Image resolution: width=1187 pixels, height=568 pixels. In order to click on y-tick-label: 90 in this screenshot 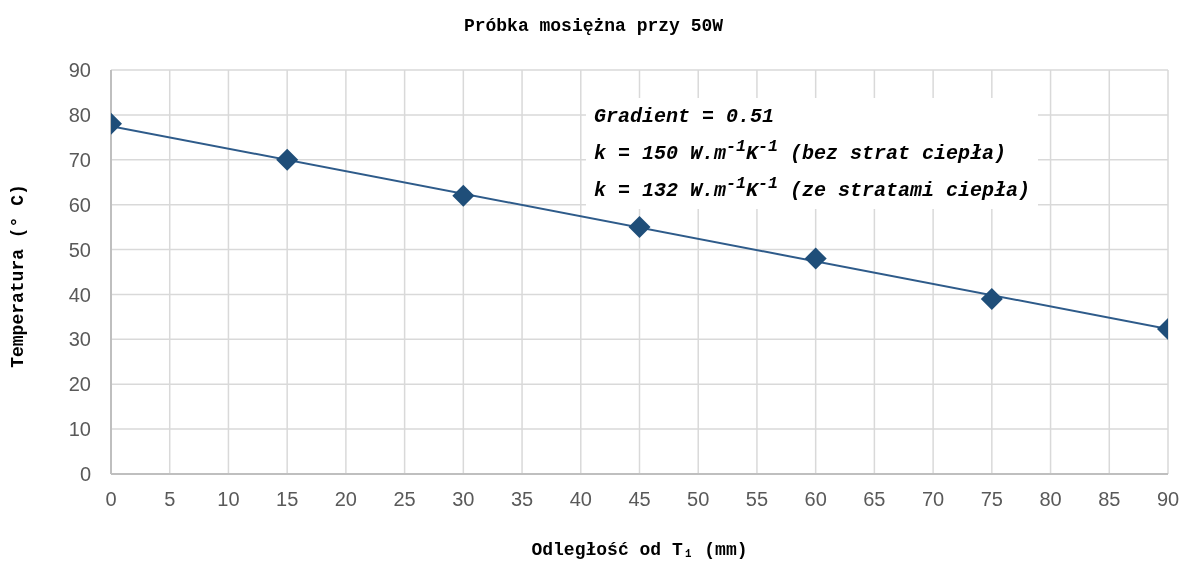, I will do `click(79, 70)`.